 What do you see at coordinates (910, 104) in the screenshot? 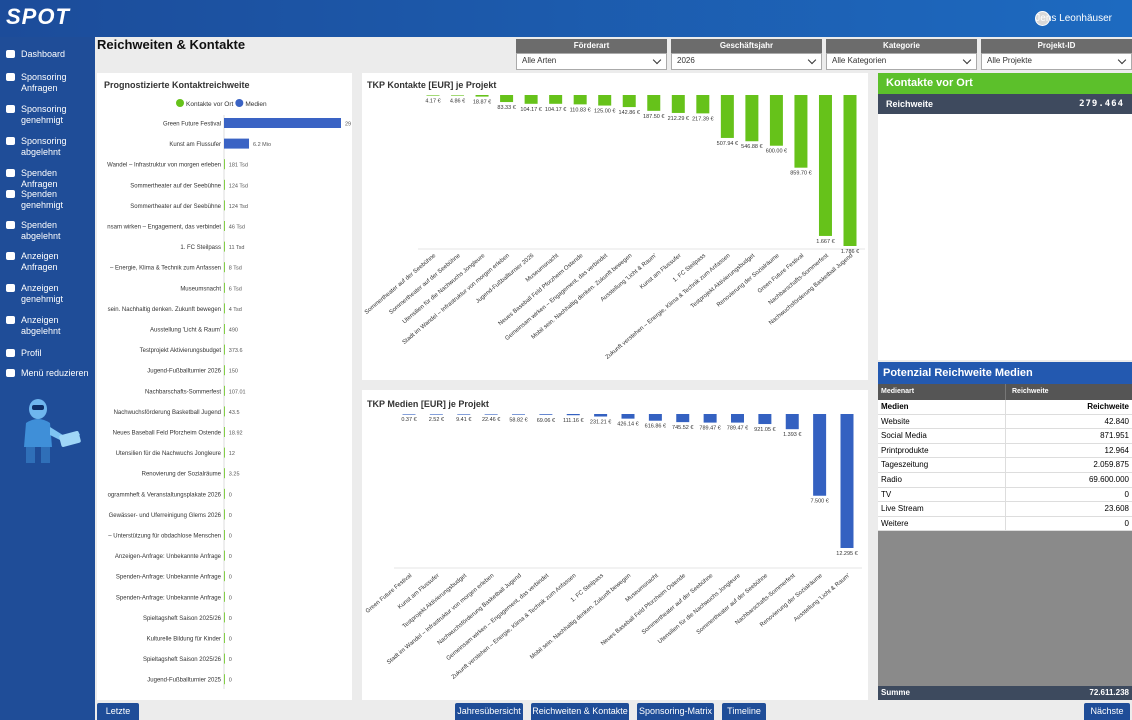
I see `onsite-label: Reichweite` at bounding box center [910, 104].